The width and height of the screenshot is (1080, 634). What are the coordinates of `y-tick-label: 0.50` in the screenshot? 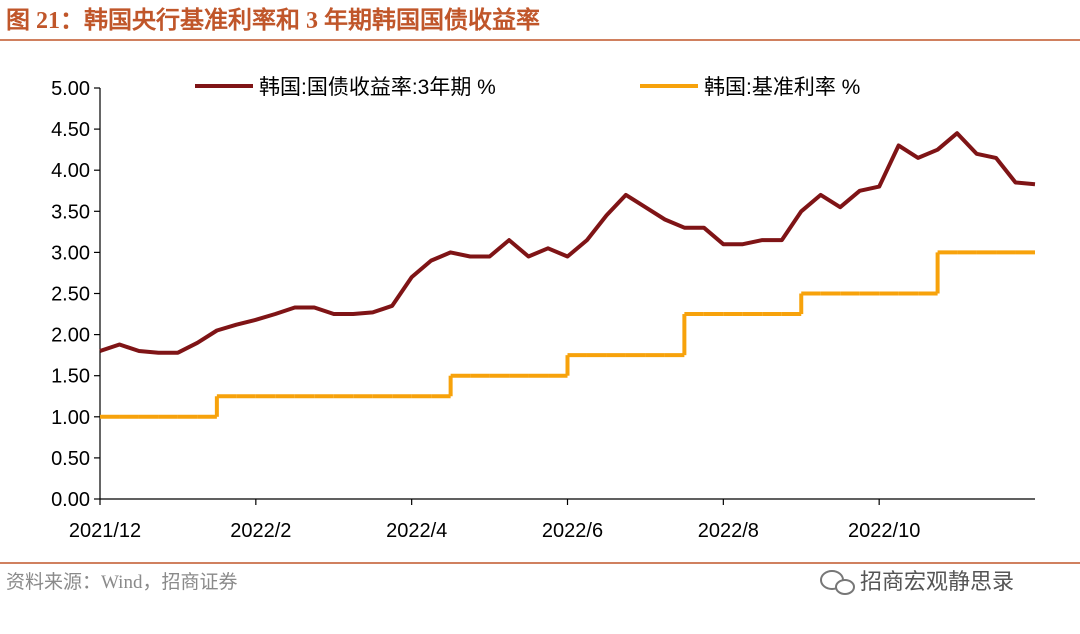 It's located at (70, 459).